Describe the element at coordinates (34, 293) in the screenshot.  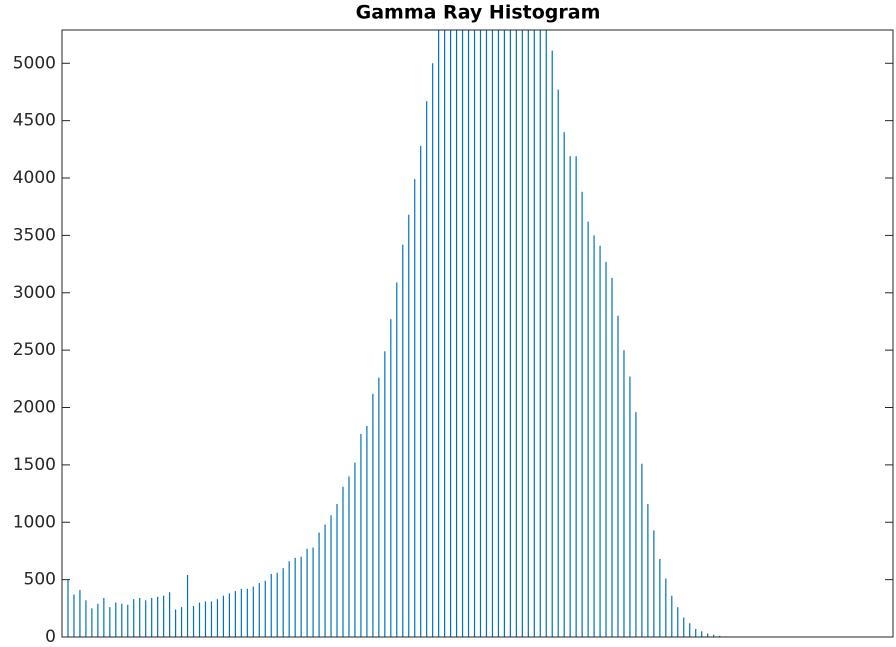
I see `y-tick-label: 3000` at that location.